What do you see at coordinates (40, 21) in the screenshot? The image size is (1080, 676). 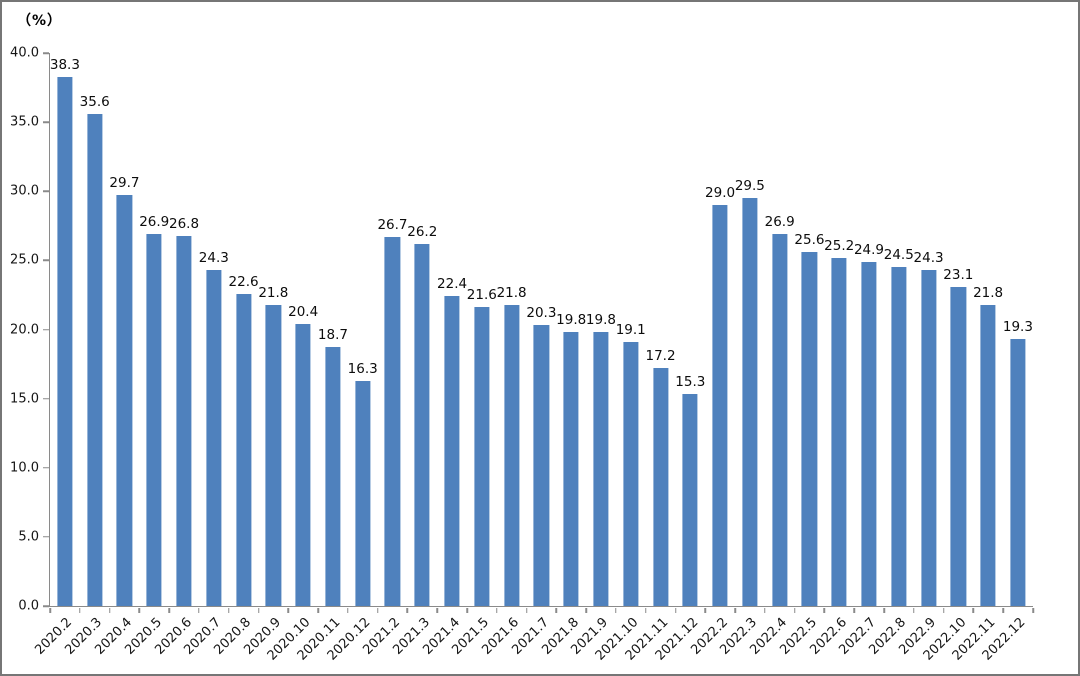 I see `y-axis-unit-label: （%）` at bounding box center [40, 21].